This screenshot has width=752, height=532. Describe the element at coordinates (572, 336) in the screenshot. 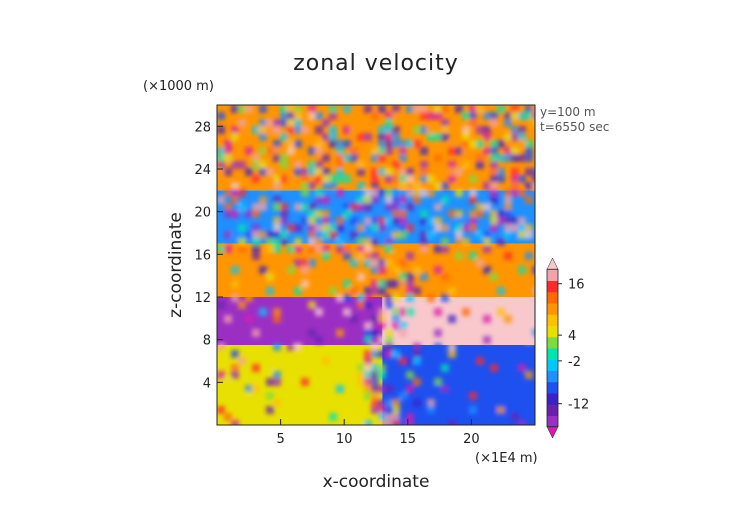

I see `colorbar-tick-label: 4` at that location.